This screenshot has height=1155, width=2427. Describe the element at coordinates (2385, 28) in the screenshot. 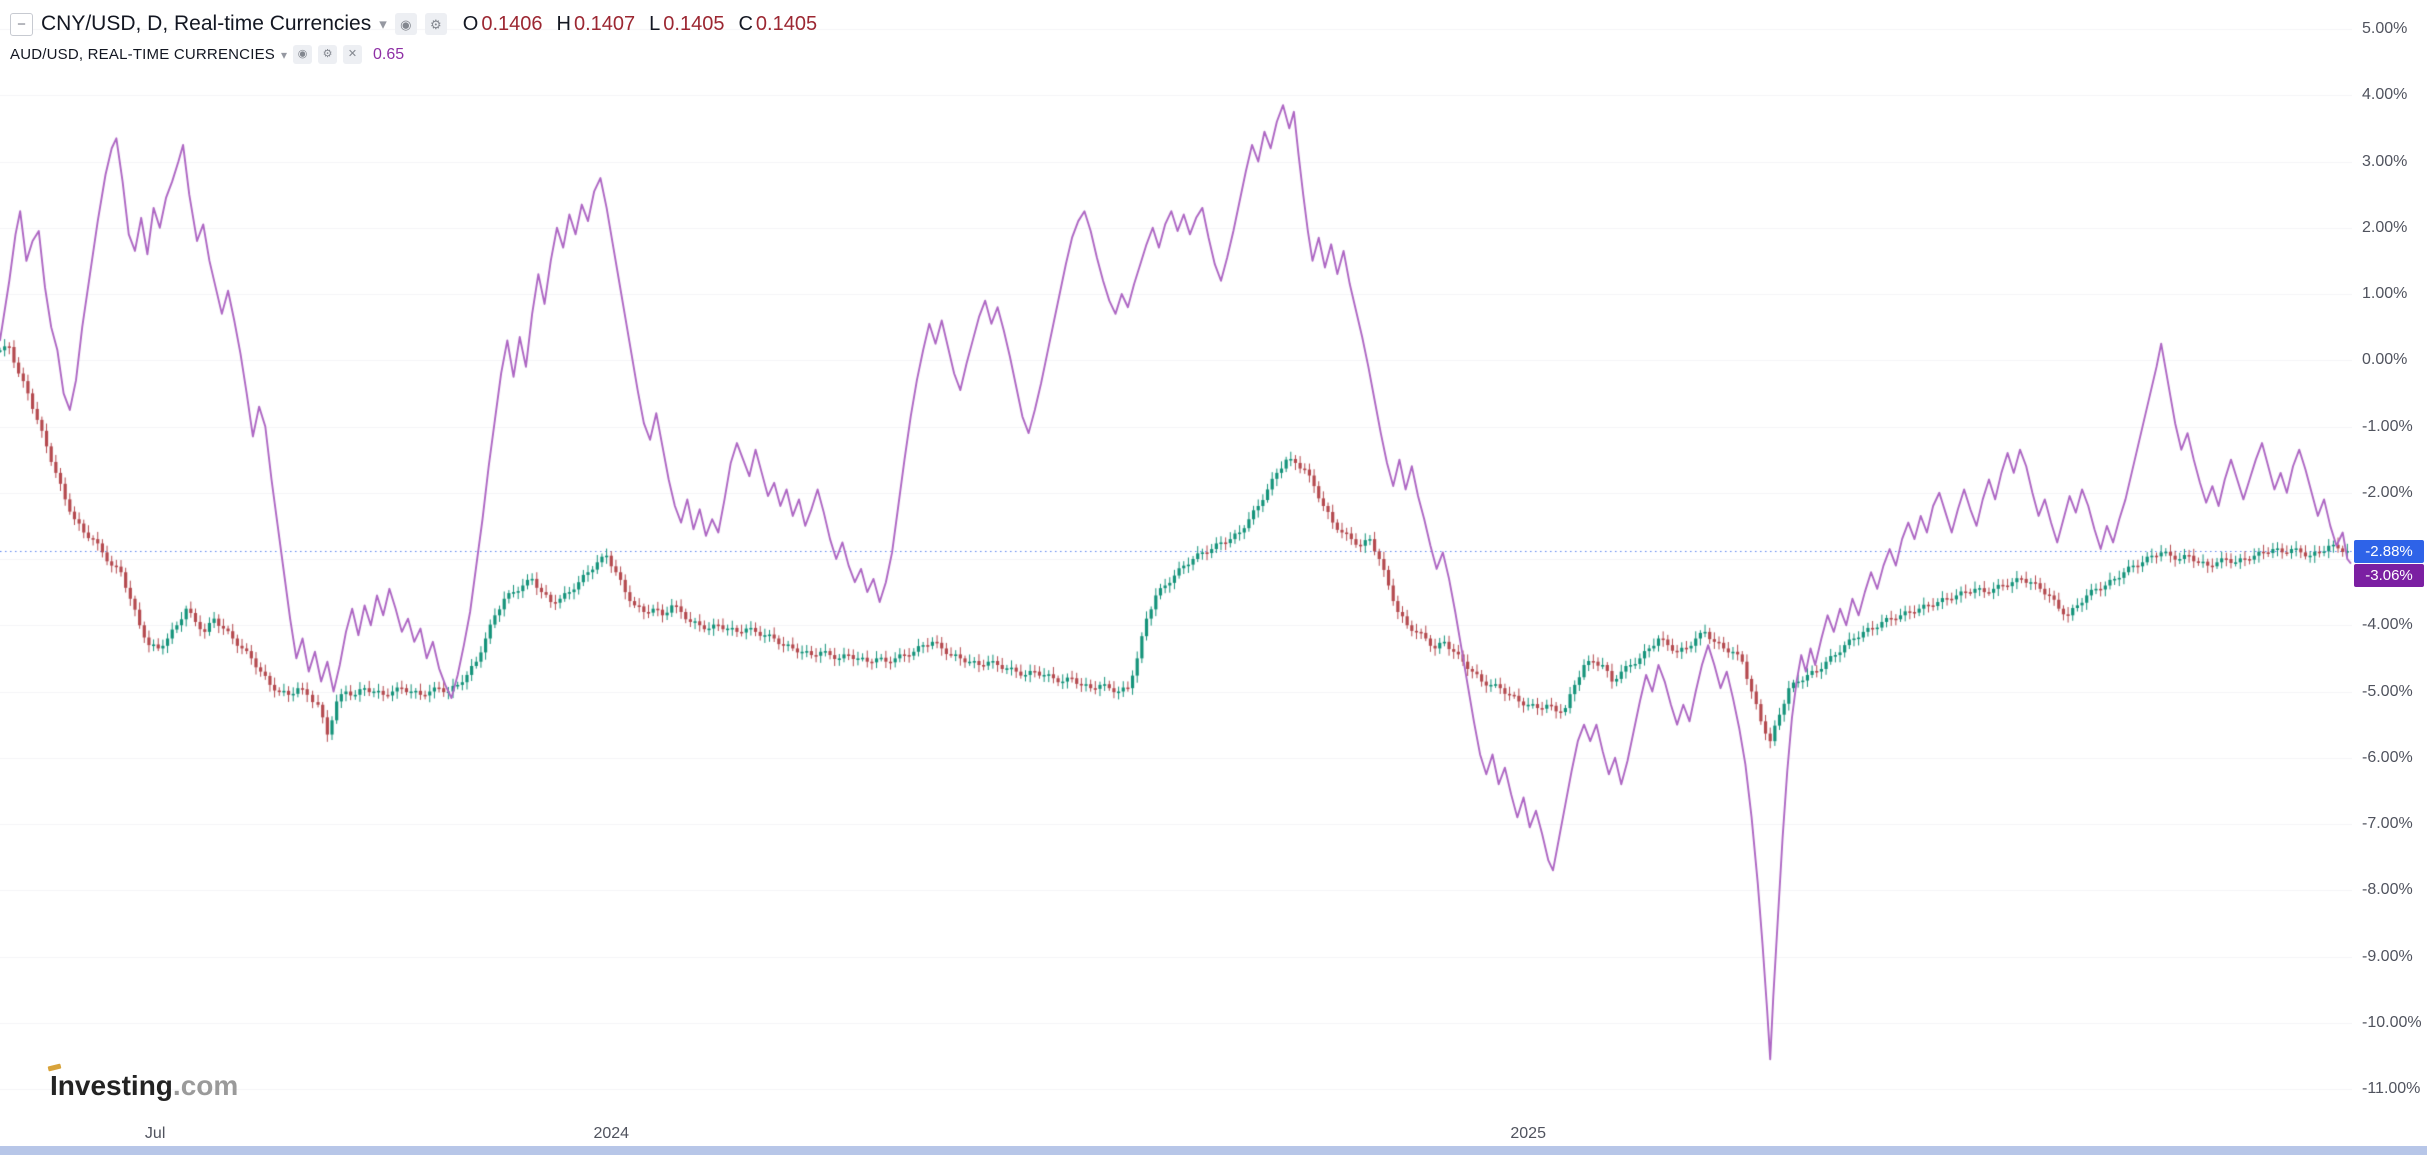

I see `y-axis-label: 5.00%` at that location.